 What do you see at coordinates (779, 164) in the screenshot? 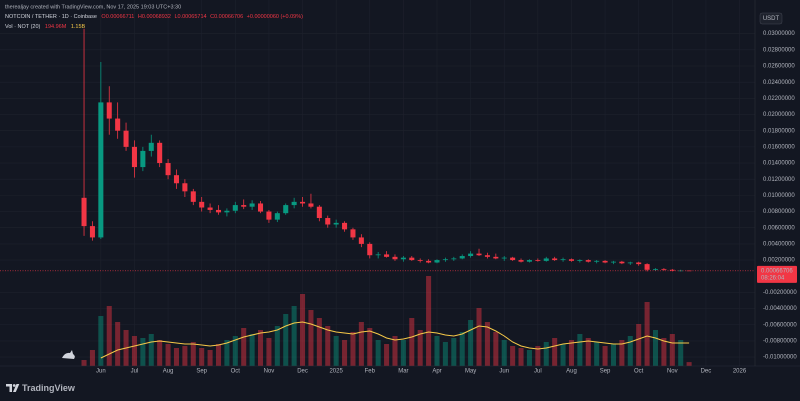
I see `y-tick-label: 0.01400000` at bounding box center [779, 164].